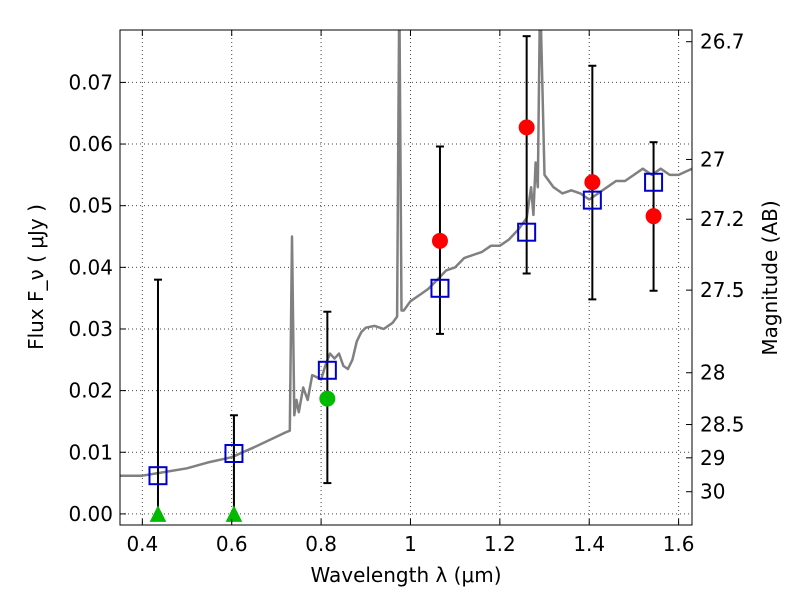 The height and width of the screenshot is (600, 800). What do you see at coordinates (410, 544) in the screenshot?
I see `x-tick-label: 1` at bounding box center [410, 544].